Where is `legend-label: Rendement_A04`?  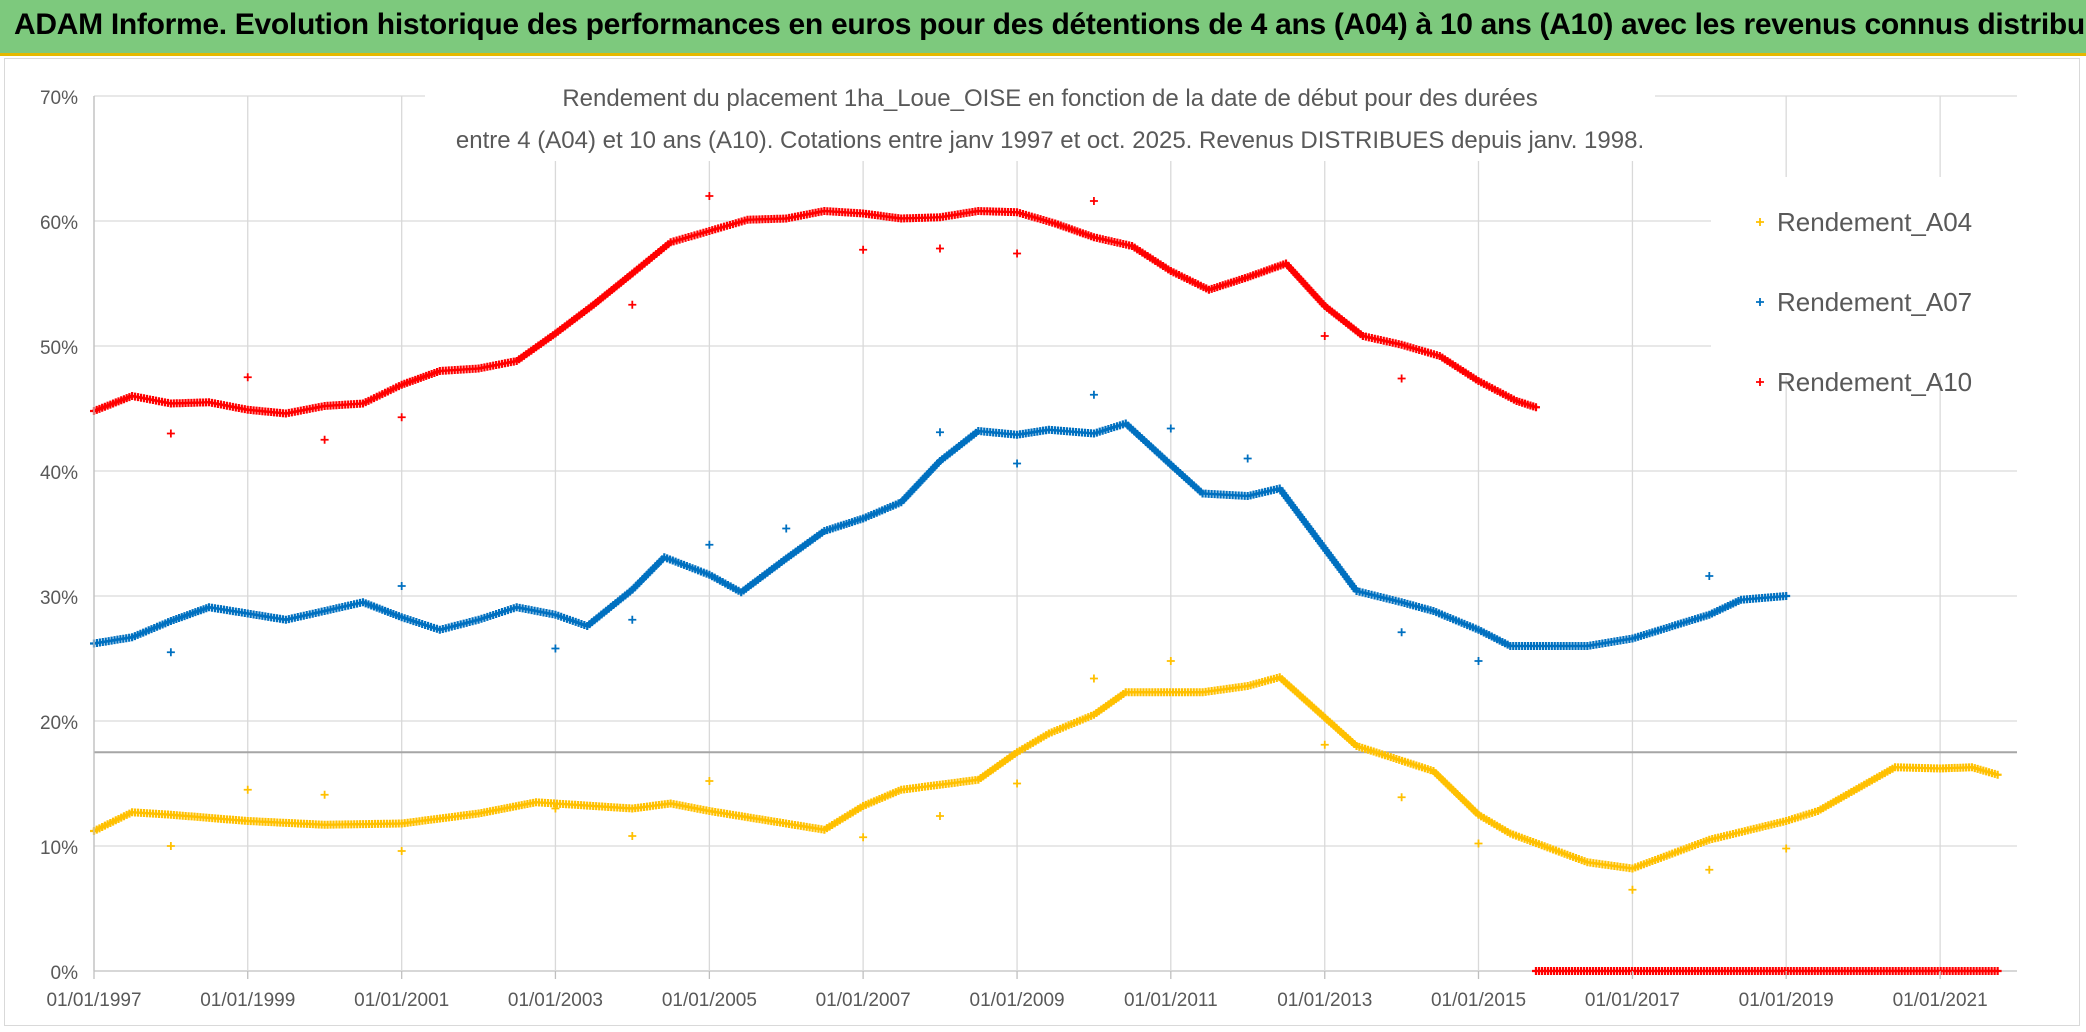 legend-label: Rendement_A04 is located at coordinates (1874, 222).